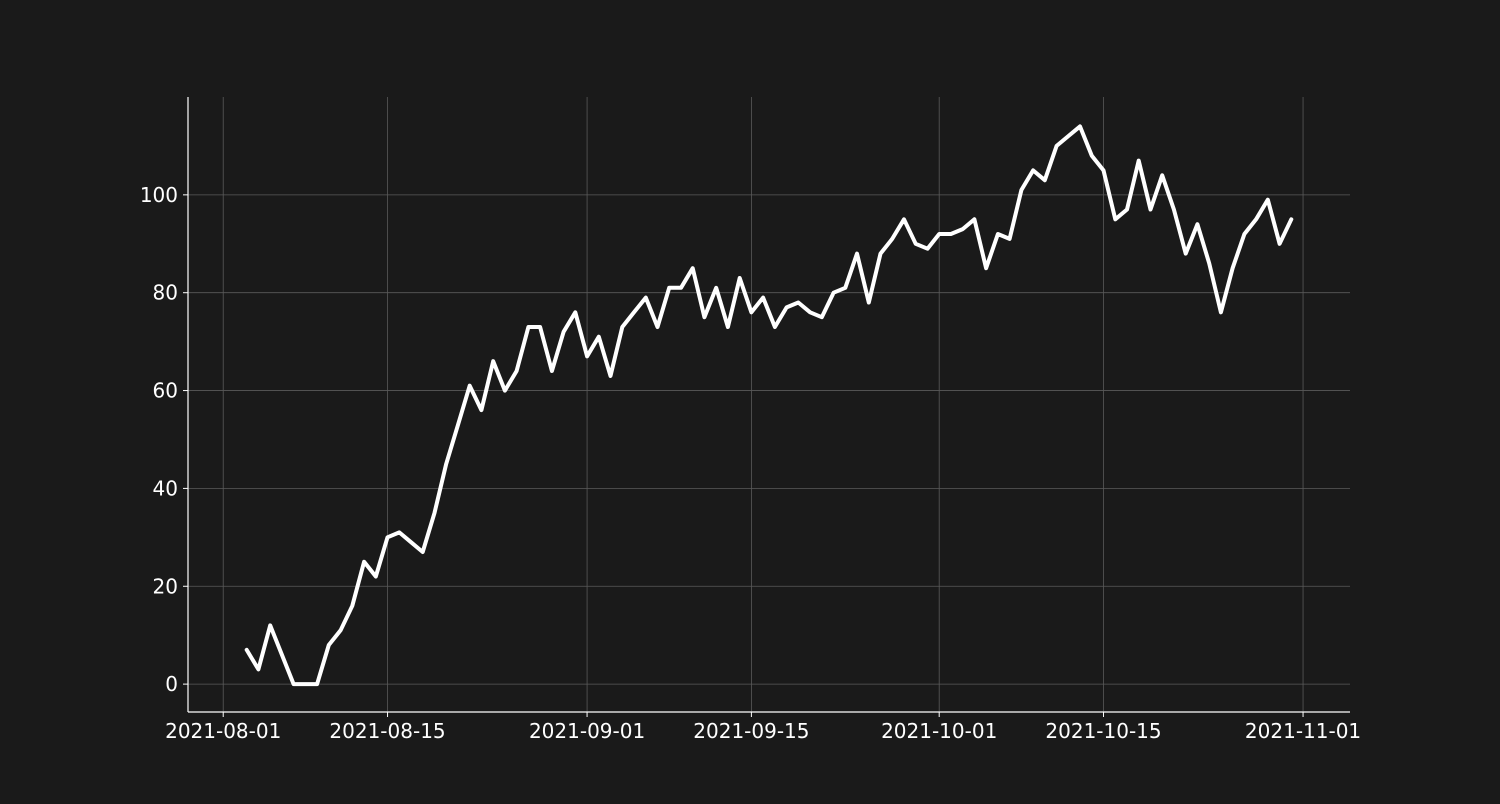 This screenshot has width=1500, height=804. What do you see at coordinates (165, 488) in the screenshot?
I see `y-tick-label: 40` at bounding box center [165, 488].